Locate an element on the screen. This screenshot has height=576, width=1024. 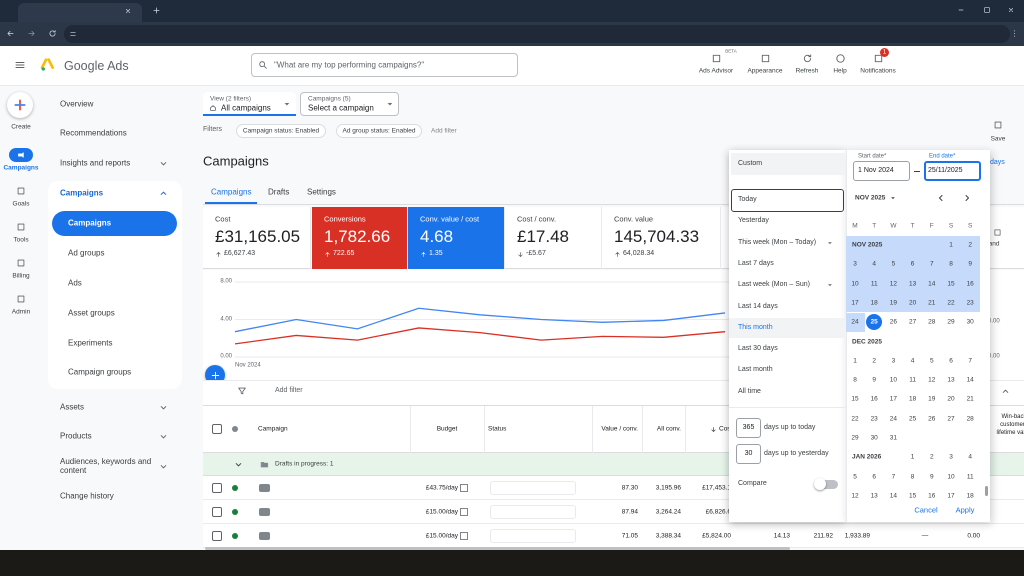
next-month is located at coordinates (967, 198).